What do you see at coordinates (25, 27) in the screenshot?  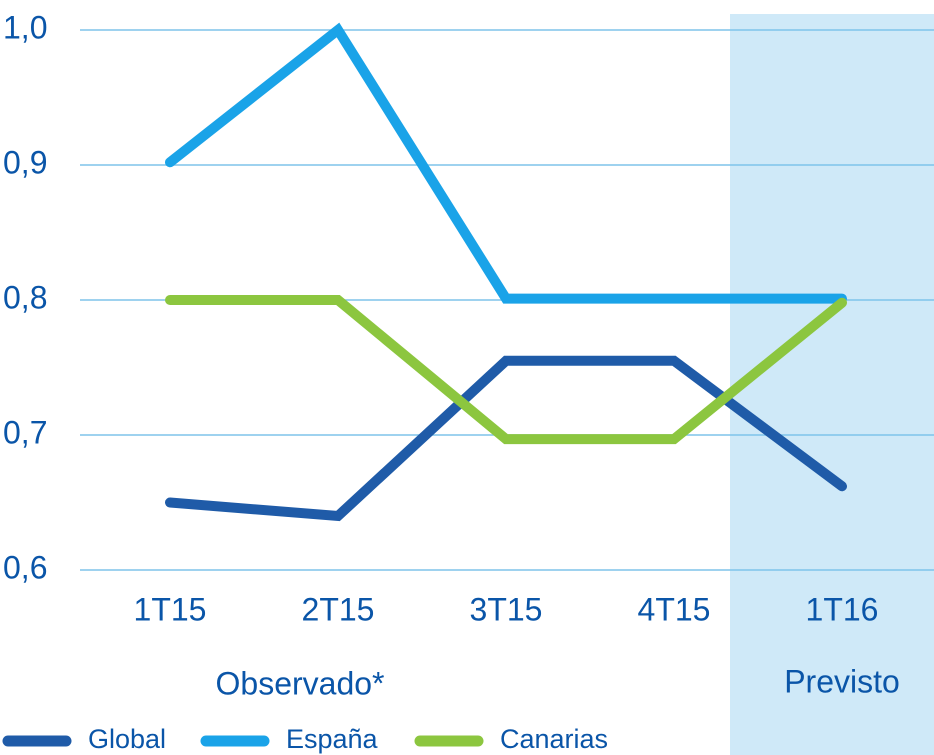 I see `y-tick-label: 1,0` at bounding box center [25, 27].